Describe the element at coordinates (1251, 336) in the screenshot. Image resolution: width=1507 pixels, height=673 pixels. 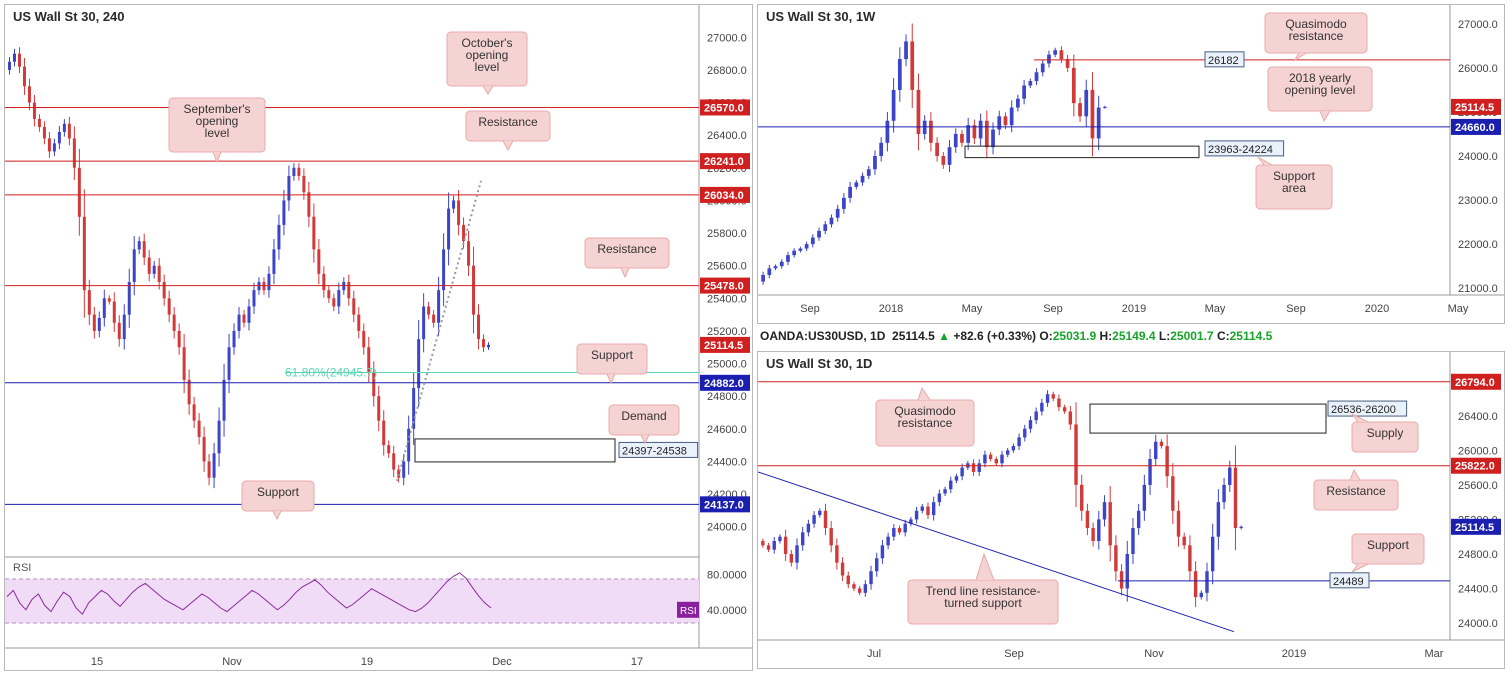
I see `quote-close: 25114.5` at that location.